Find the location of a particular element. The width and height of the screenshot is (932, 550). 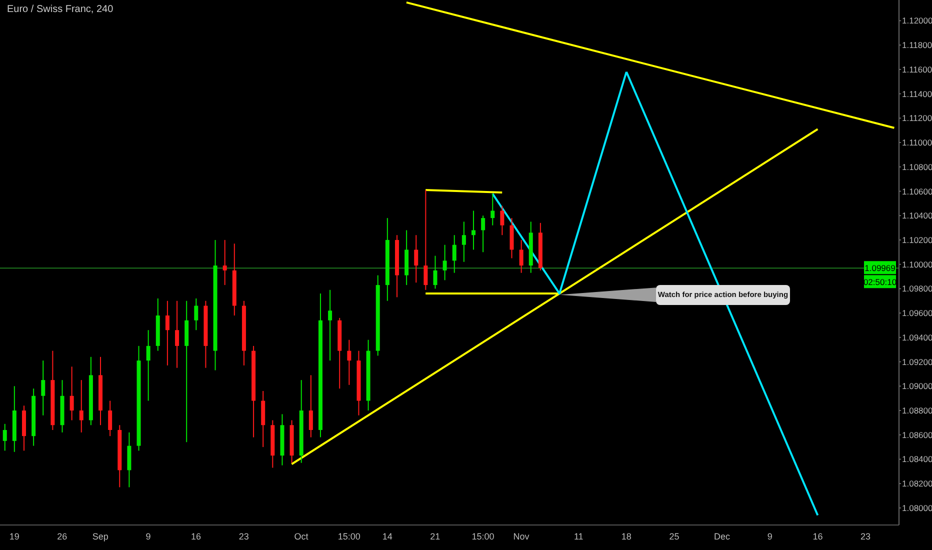

y-tick-label: 1.11600 is located at coordinates (917, 69).